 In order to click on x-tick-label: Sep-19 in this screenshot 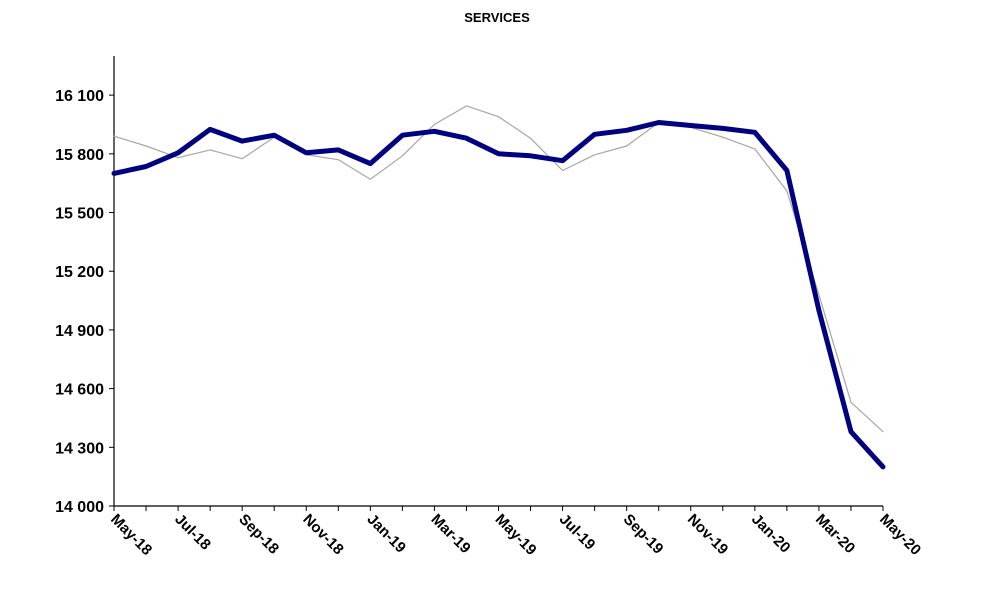, I will do `click(643, 534)`.